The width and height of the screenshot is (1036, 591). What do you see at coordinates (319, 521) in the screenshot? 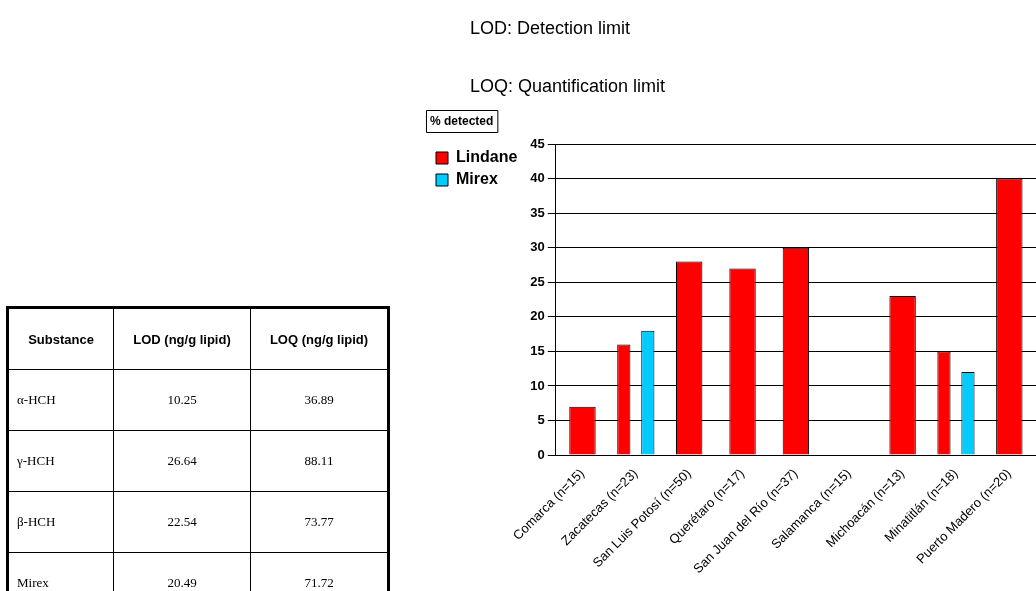
I see `text: 73.77` at bounding box center [319, 521].